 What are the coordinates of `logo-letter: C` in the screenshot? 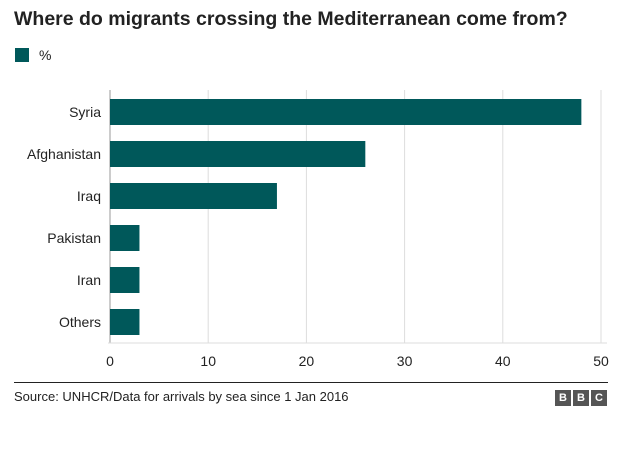 It's located at (599, 398).